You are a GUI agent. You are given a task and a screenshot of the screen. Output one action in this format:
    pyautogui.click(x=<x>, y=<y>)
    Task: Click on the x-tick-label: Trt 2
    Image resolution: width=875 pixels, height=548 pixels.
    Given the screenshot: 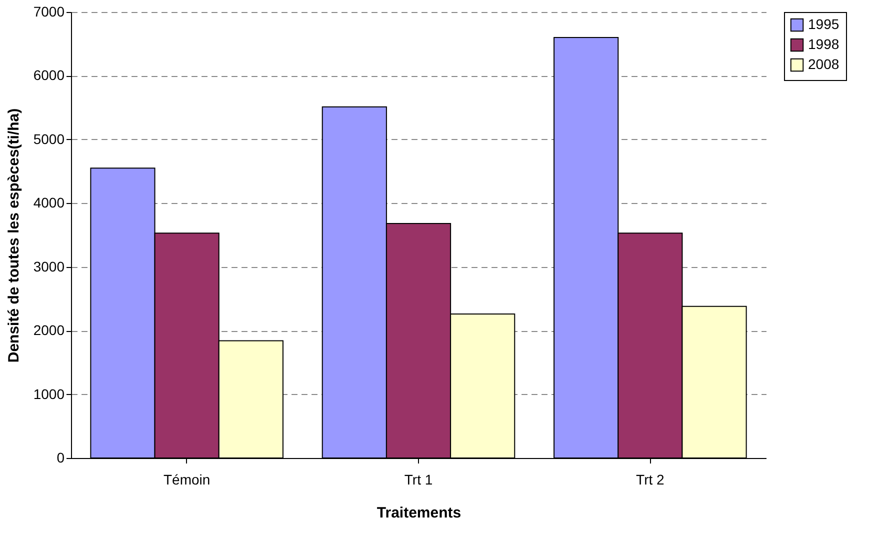 What is the action you would take?
    pyautogui.click(x=650, y=480)
    